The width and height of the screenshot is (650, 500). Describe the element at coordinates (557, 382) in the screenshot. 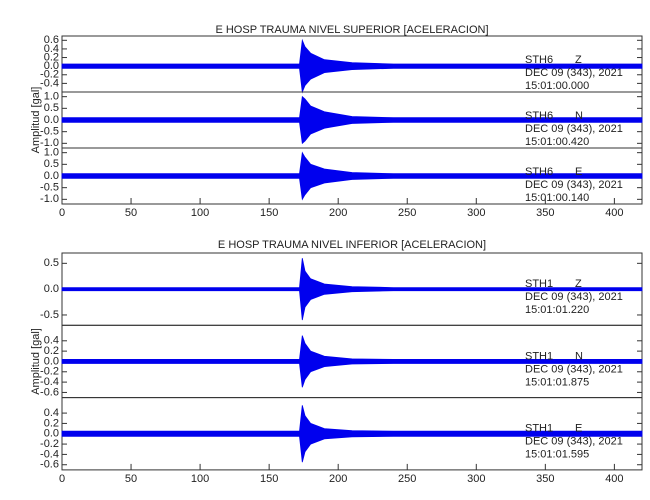

I see `time-label: 15:01:01.875` at that location.